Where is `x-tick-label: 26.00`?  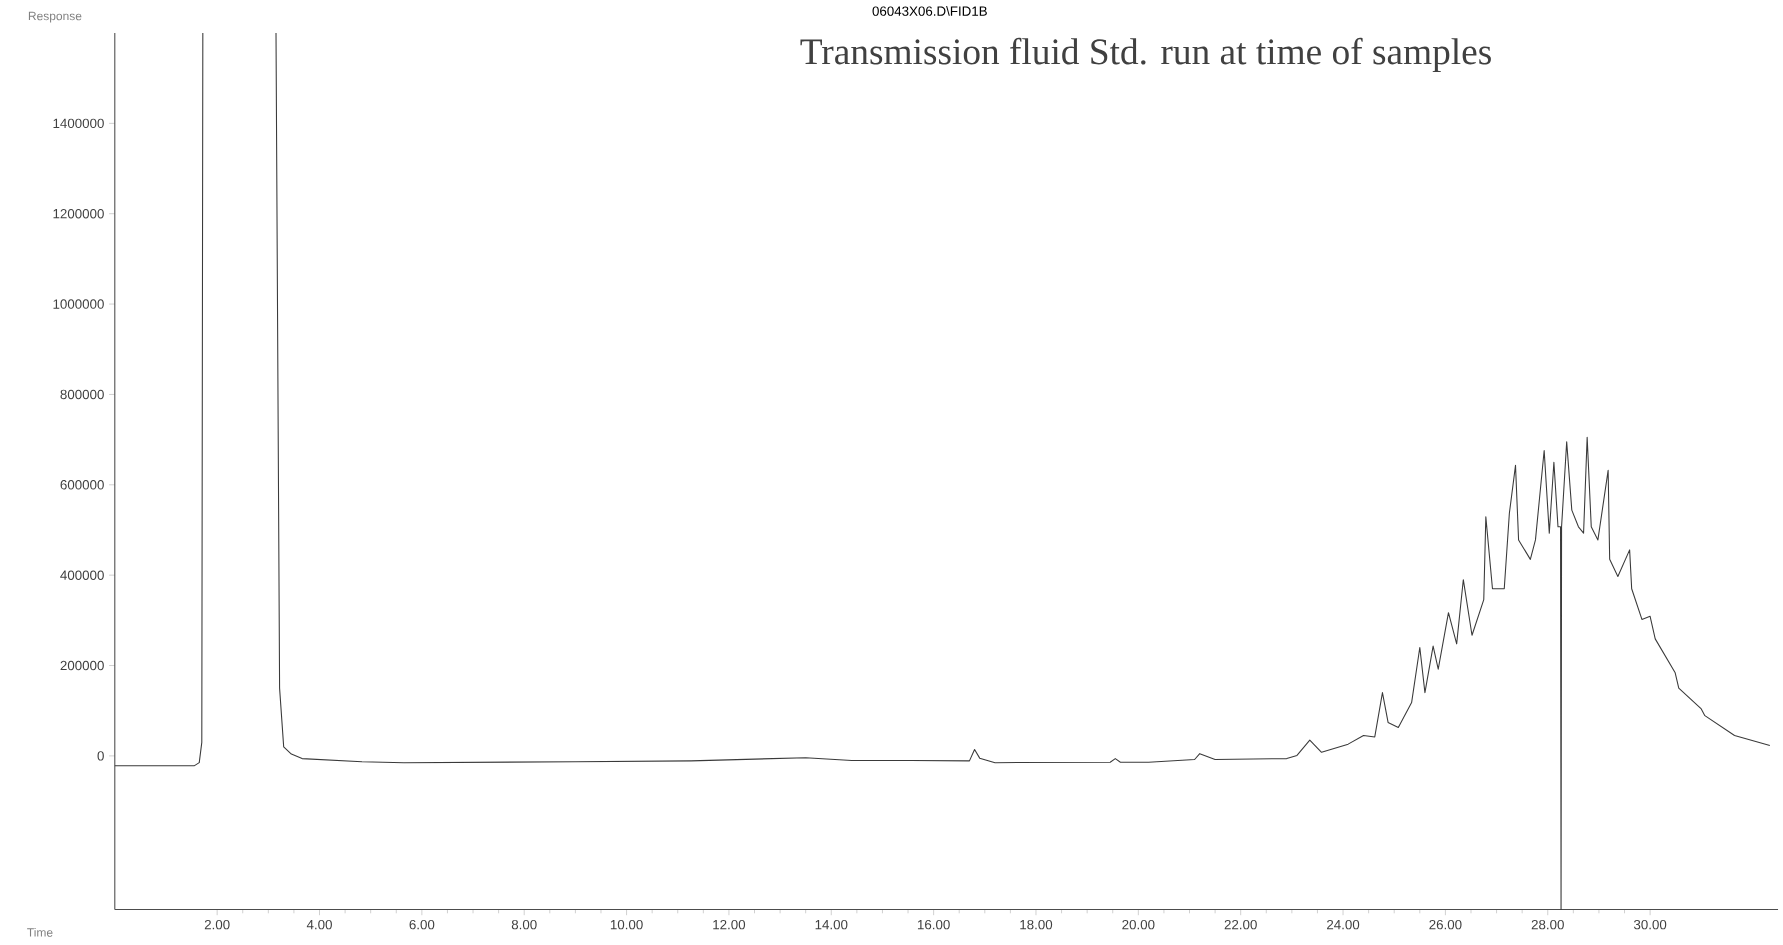
x-tick-label: 26.00 is located at coordinates (1445, 924).